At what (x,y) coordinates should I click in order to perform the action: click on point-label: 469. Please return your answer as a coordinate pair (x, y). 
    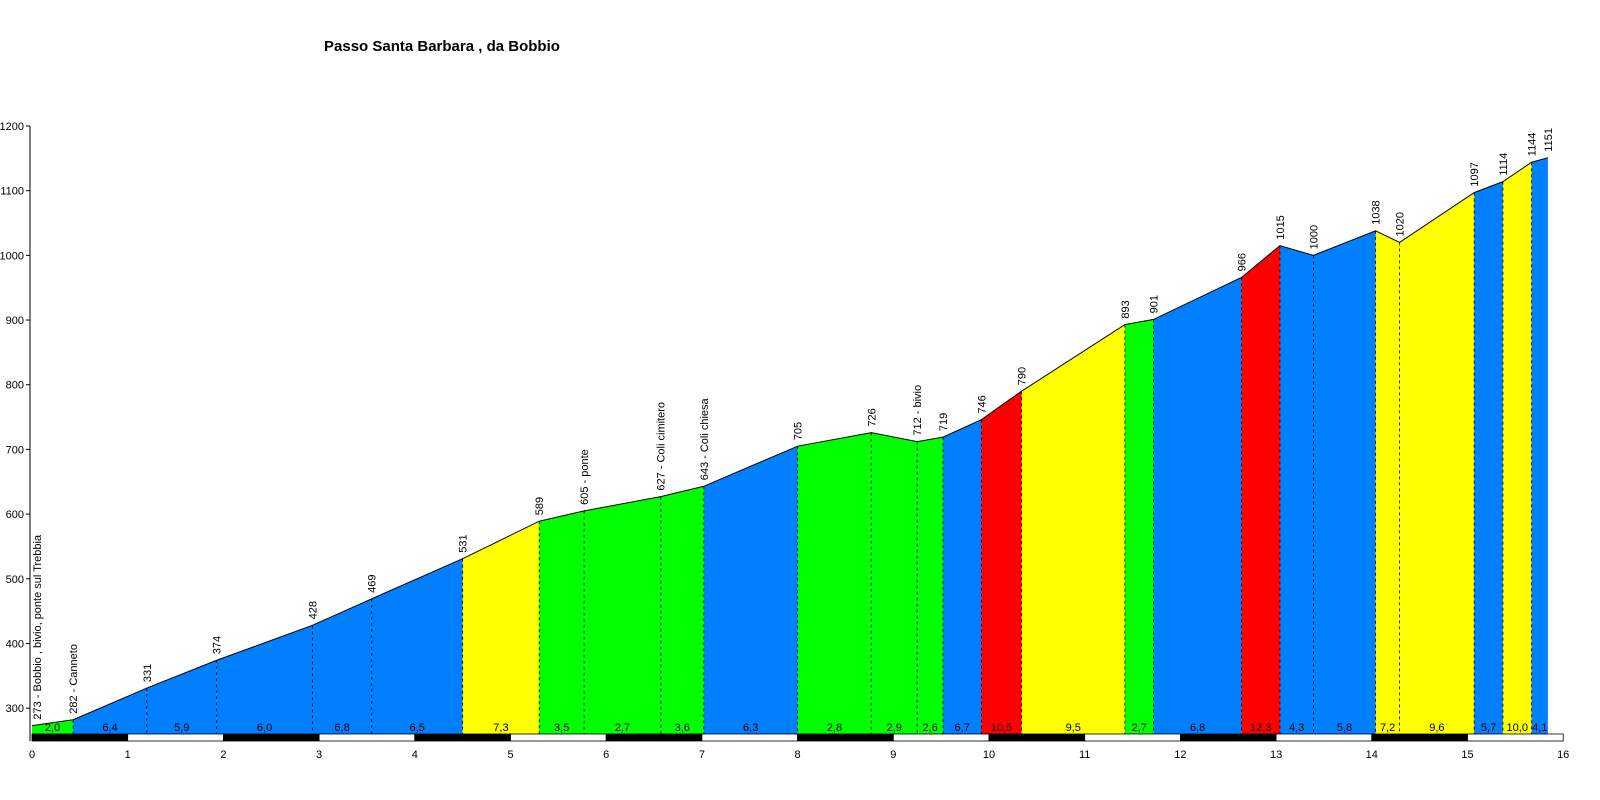
    Looking at the image, I should click on (373, 583).